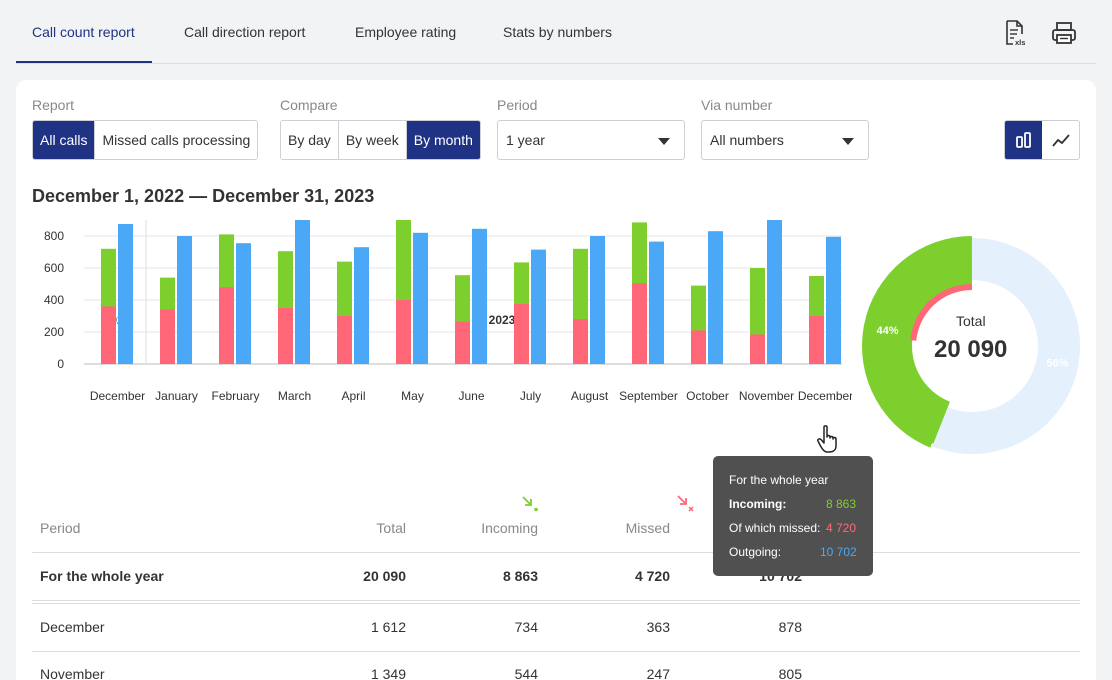  What do you see at coordinates (84, 62) in the screenshot?
I see `active-tab-indicator` at bounding box center [84, 62].